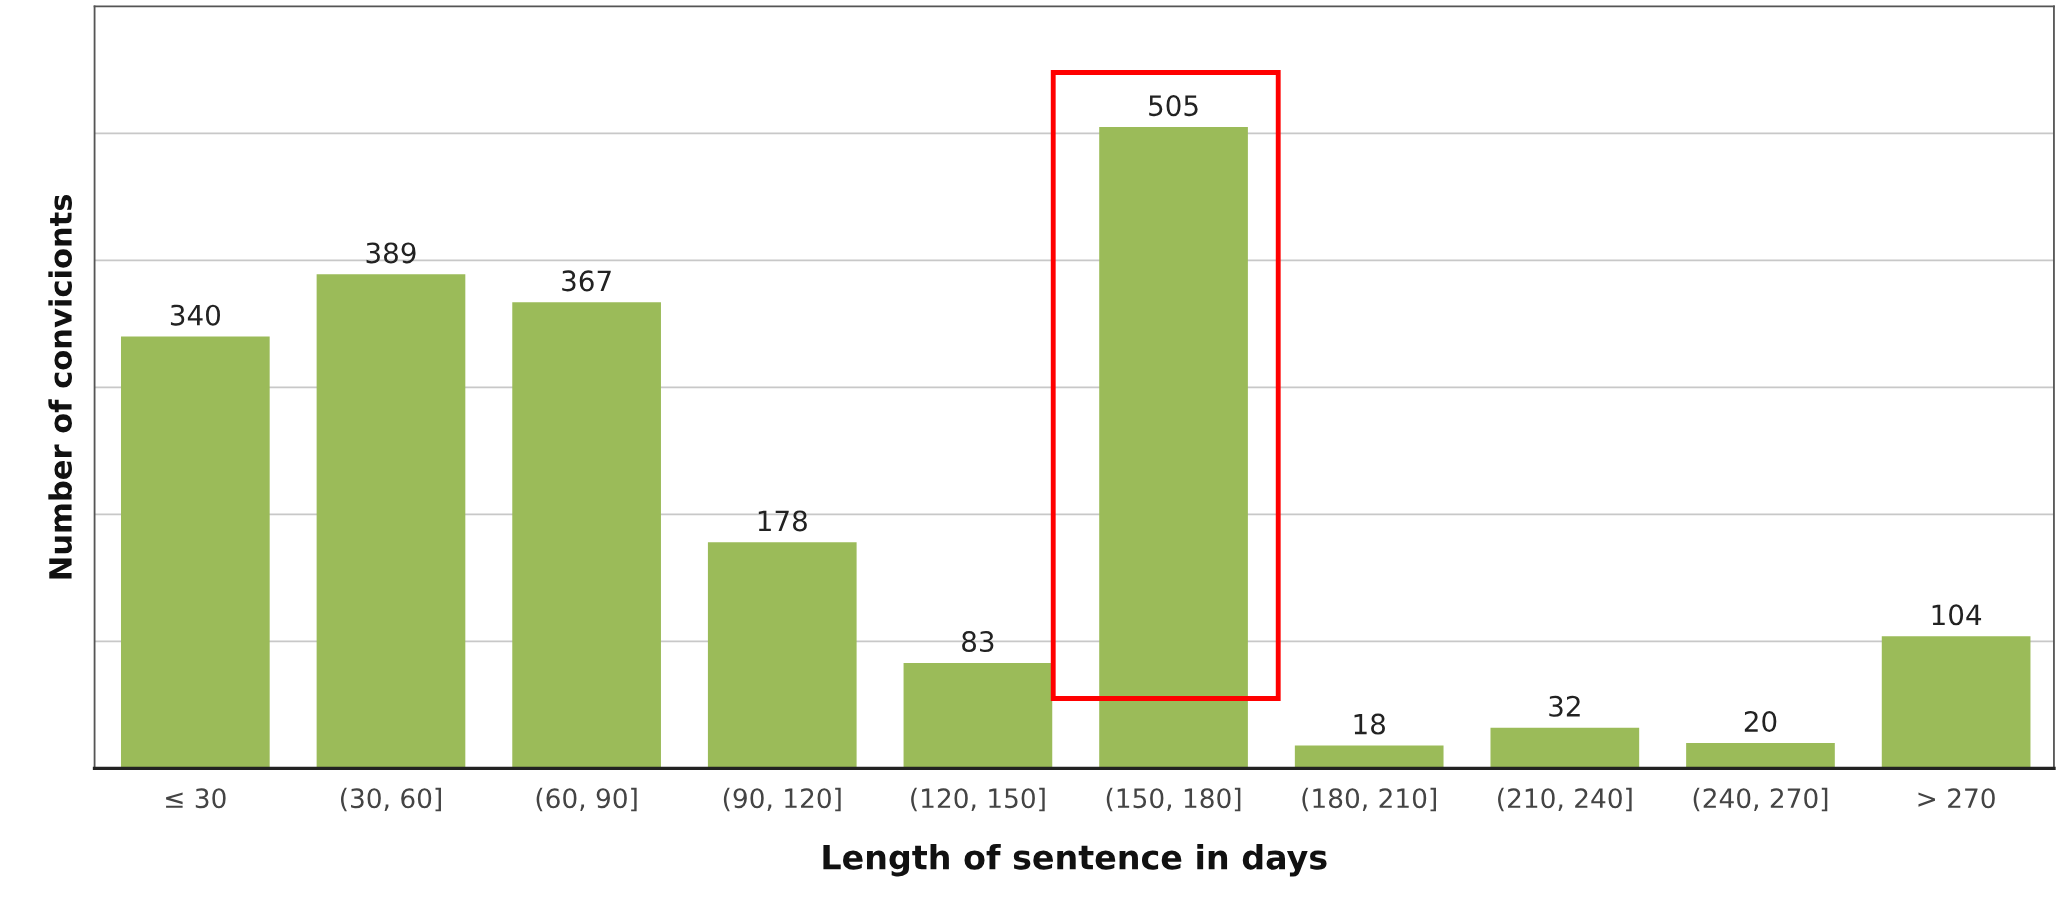 Image resolution: width=2056 pixels, height=918 pixels. Describe the element at coordinates (1173, 106) in the screenshot. I see `data-label: 505` at that location.